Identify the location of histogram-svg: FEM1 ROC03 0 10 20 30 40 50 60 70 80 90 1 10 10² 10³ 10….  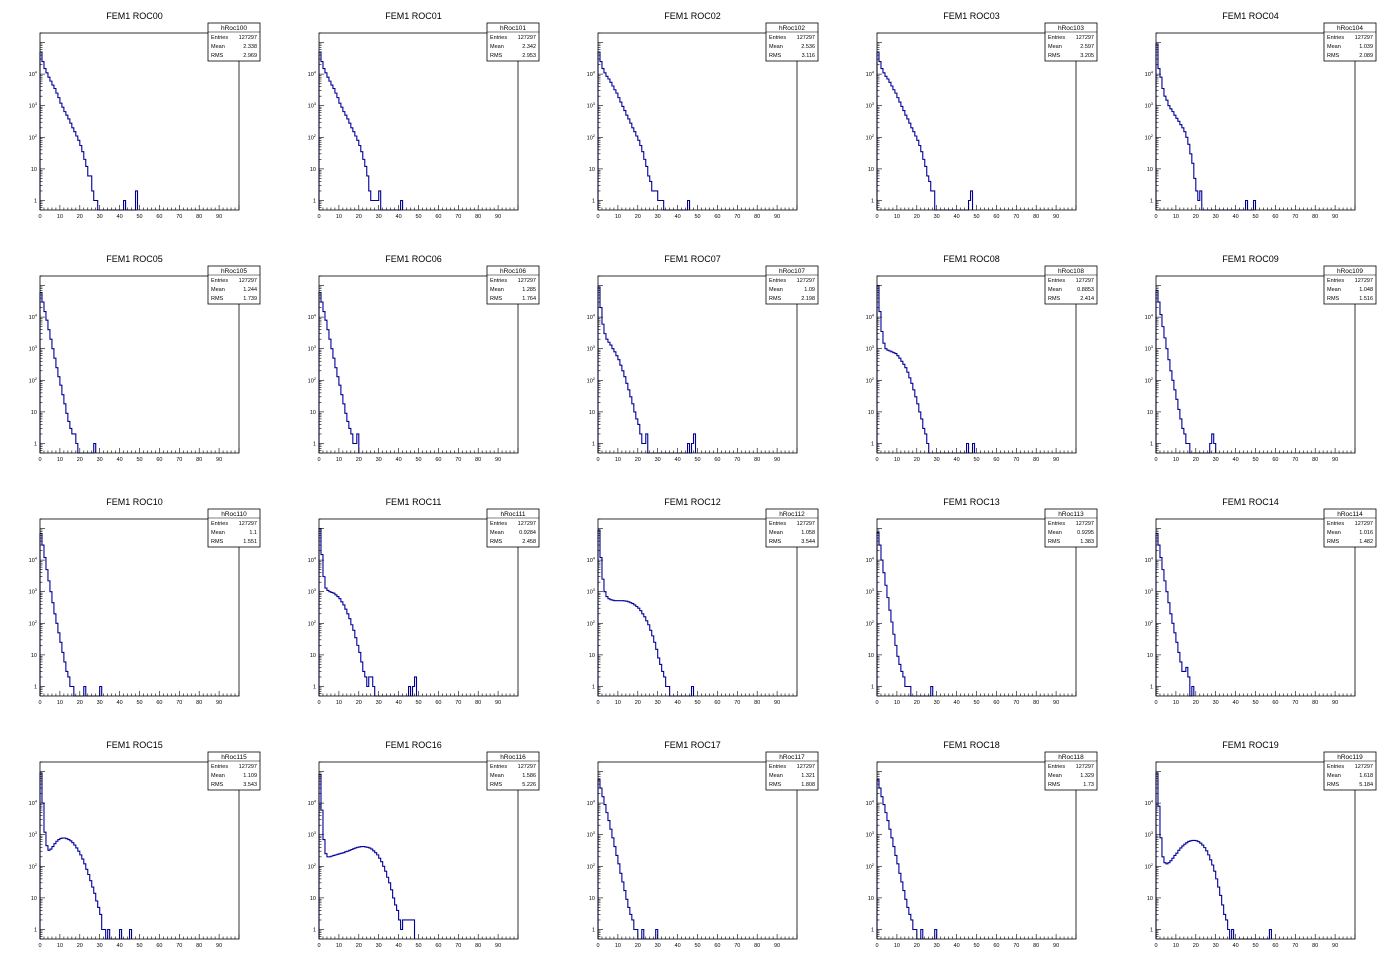
(982, 115).